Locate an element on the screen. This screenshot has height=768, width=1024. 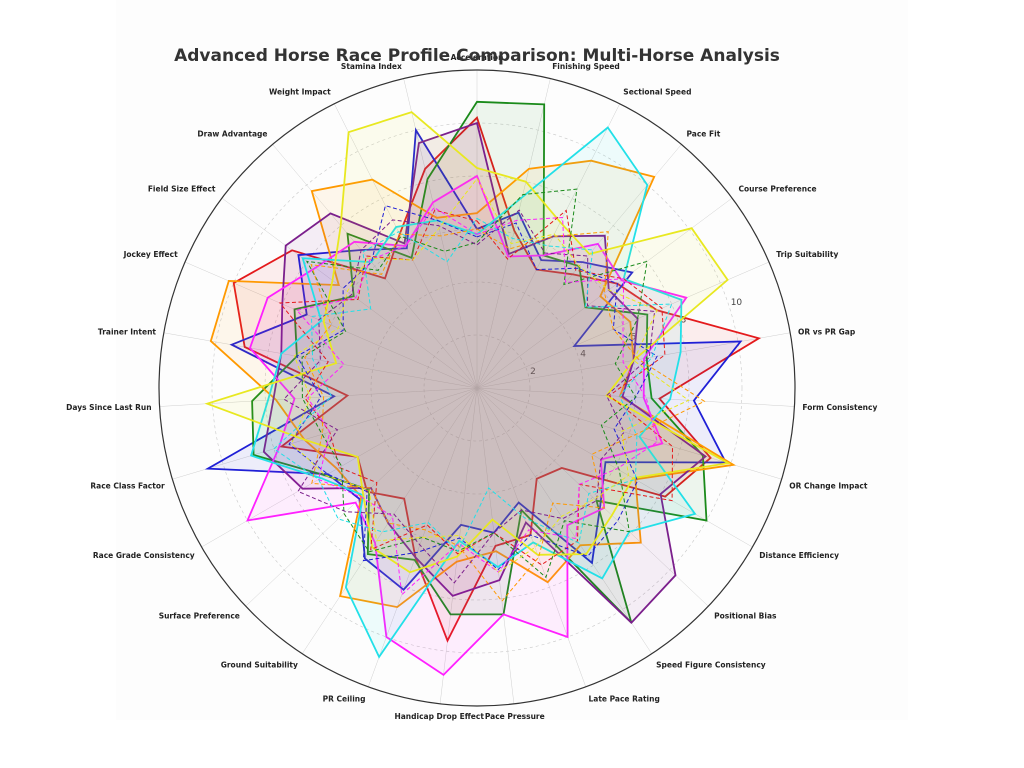
axis-label: Late Pace Rating is located at coordinates (624, 698).